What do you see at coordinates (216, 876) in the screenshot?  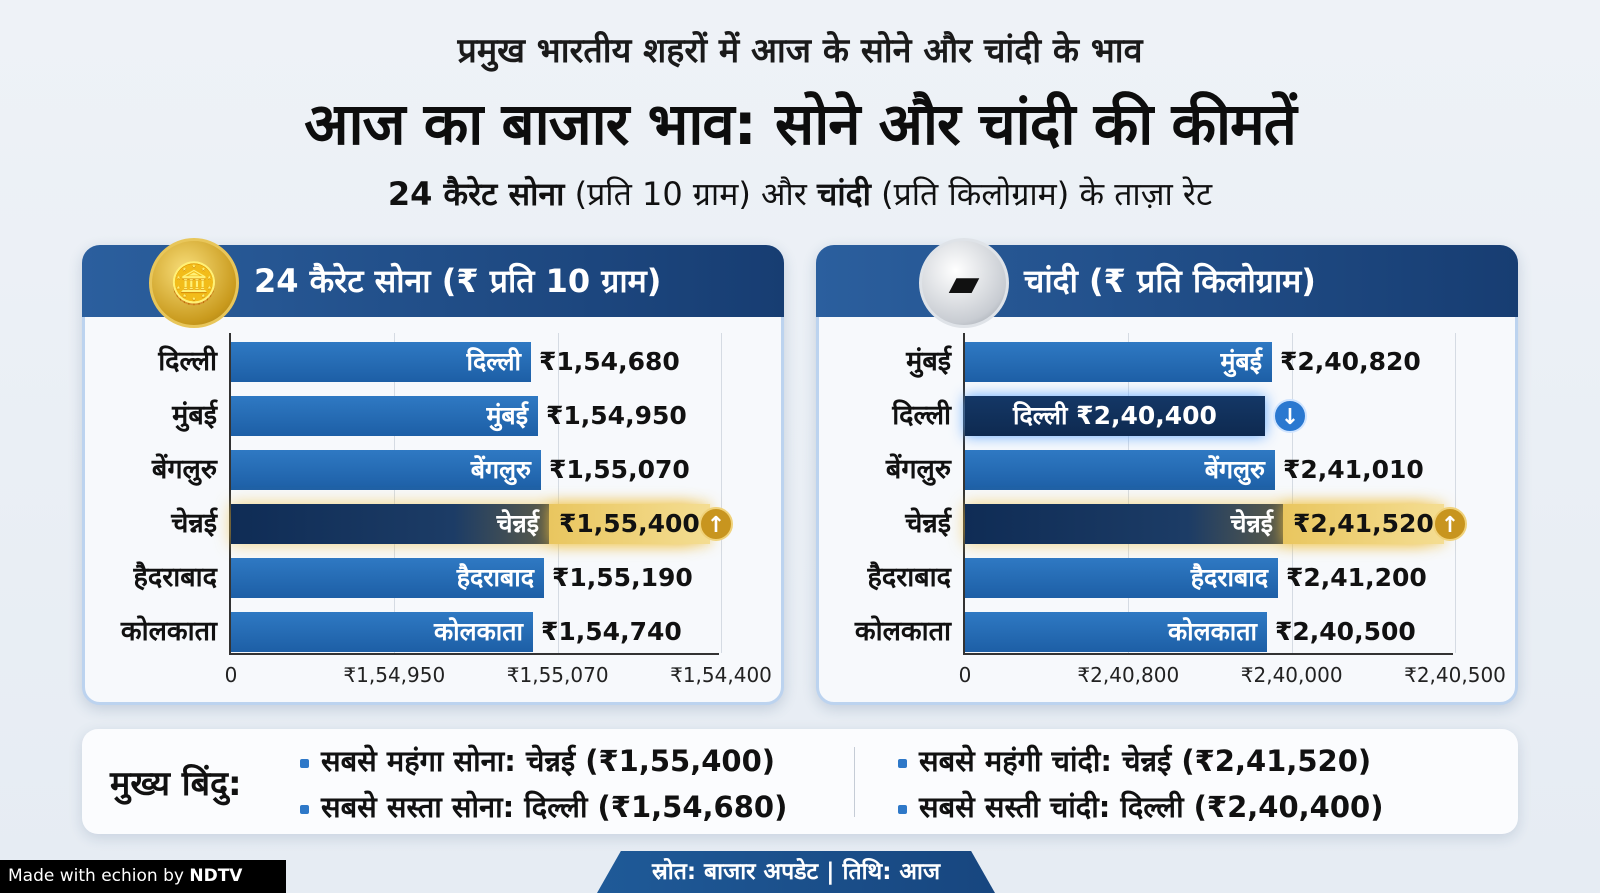 I see `watermark-org: NDTV` at bounding box center [216, 876].